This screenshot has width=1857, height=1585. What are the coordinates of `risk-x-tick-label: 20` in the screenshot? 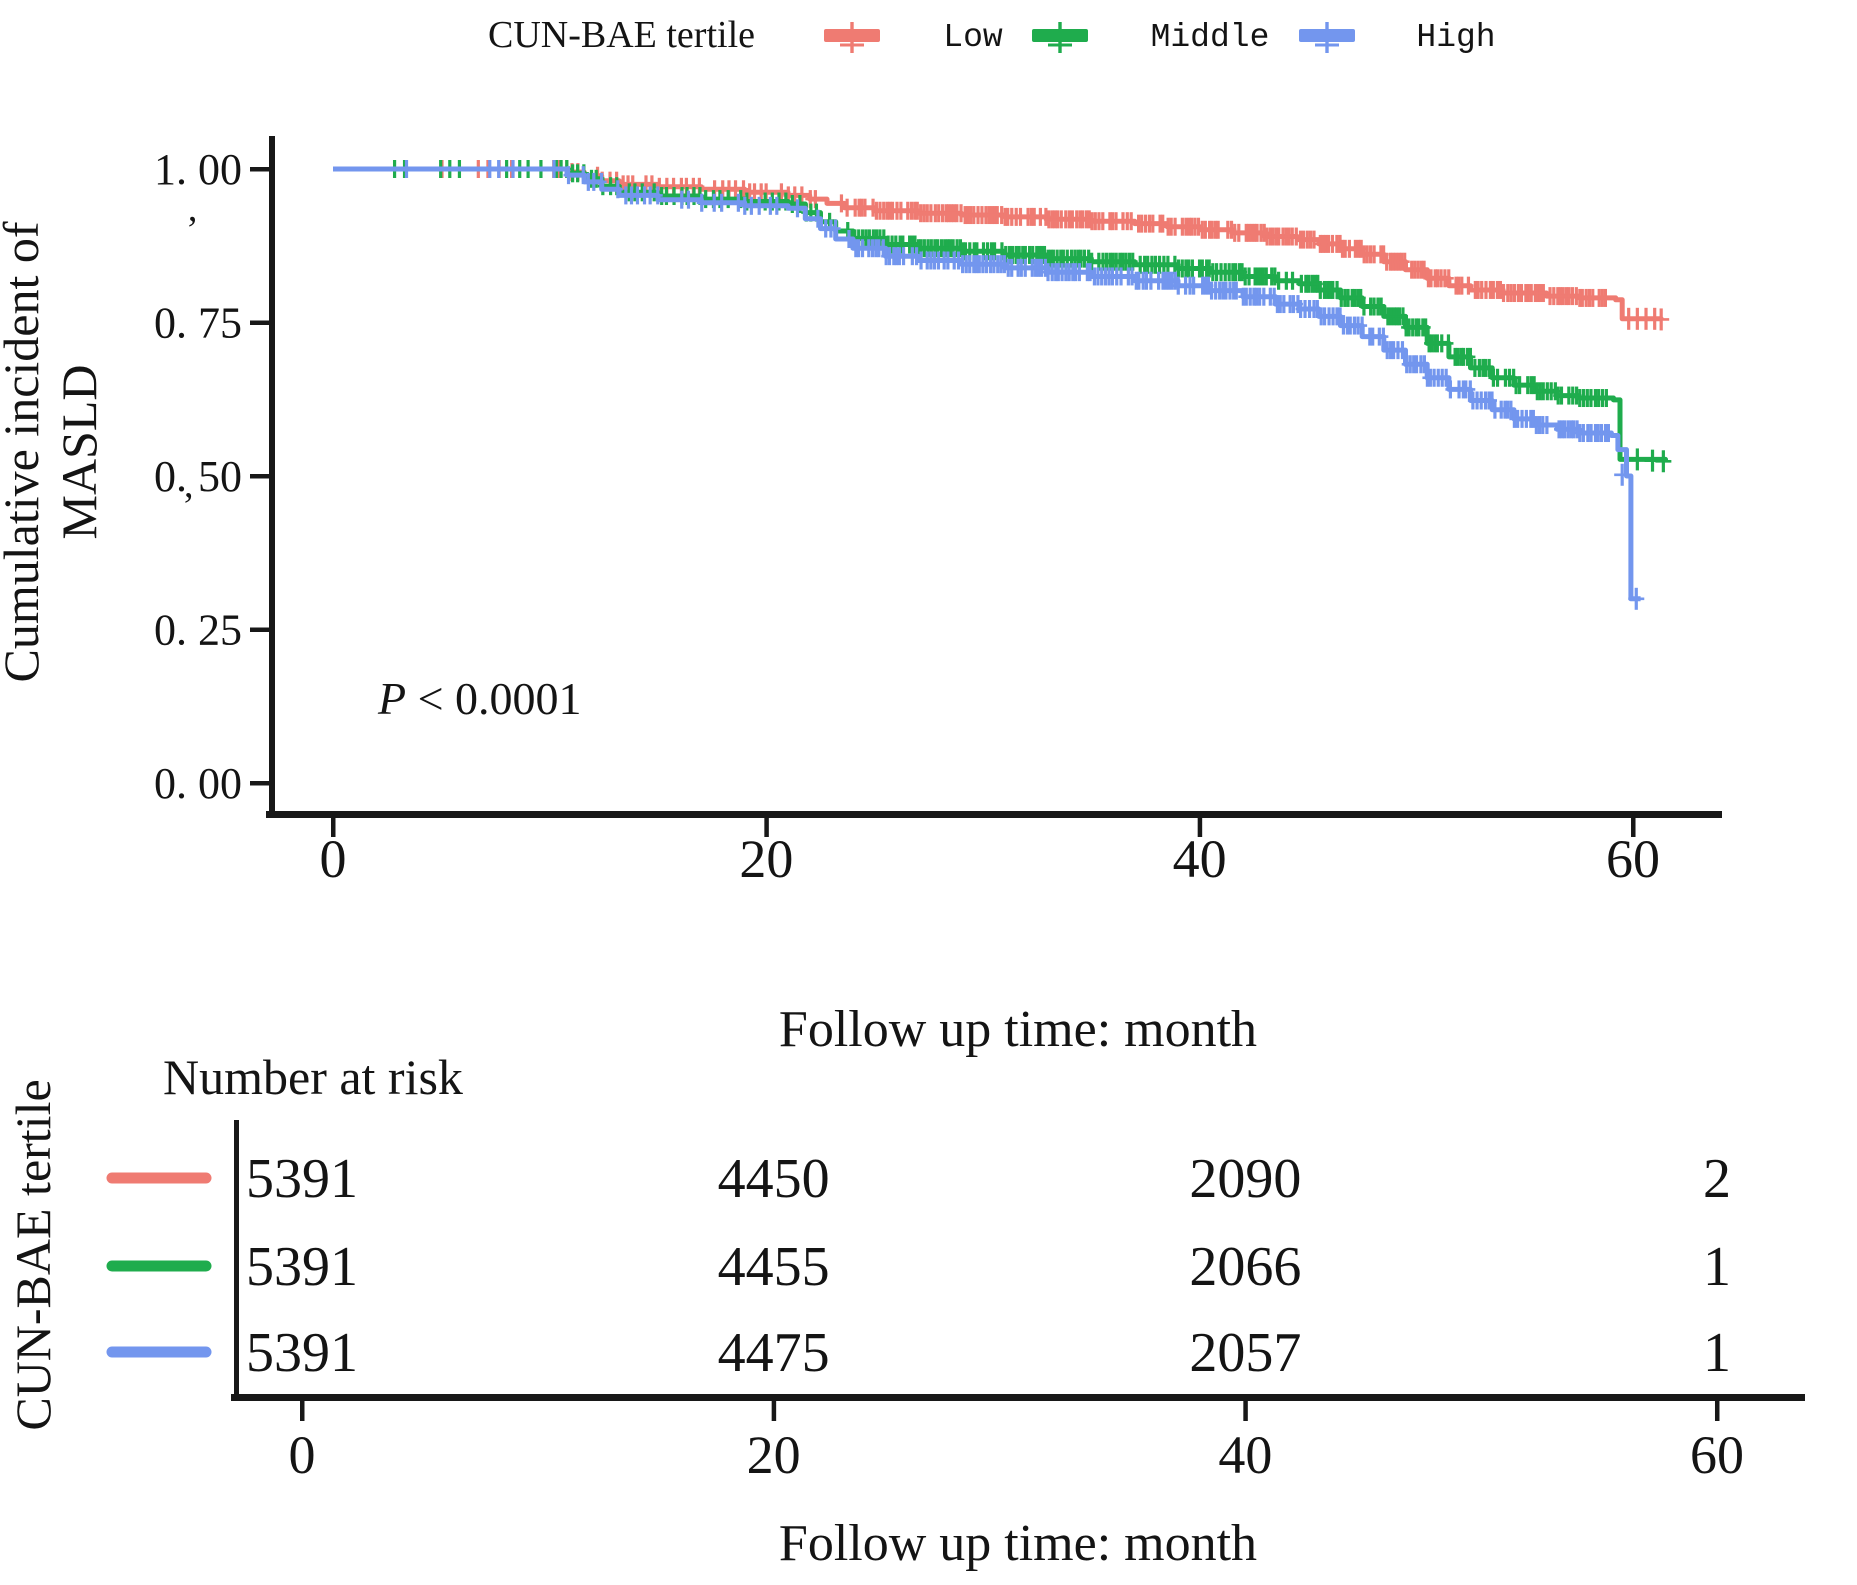 It's located at (774, 1455).